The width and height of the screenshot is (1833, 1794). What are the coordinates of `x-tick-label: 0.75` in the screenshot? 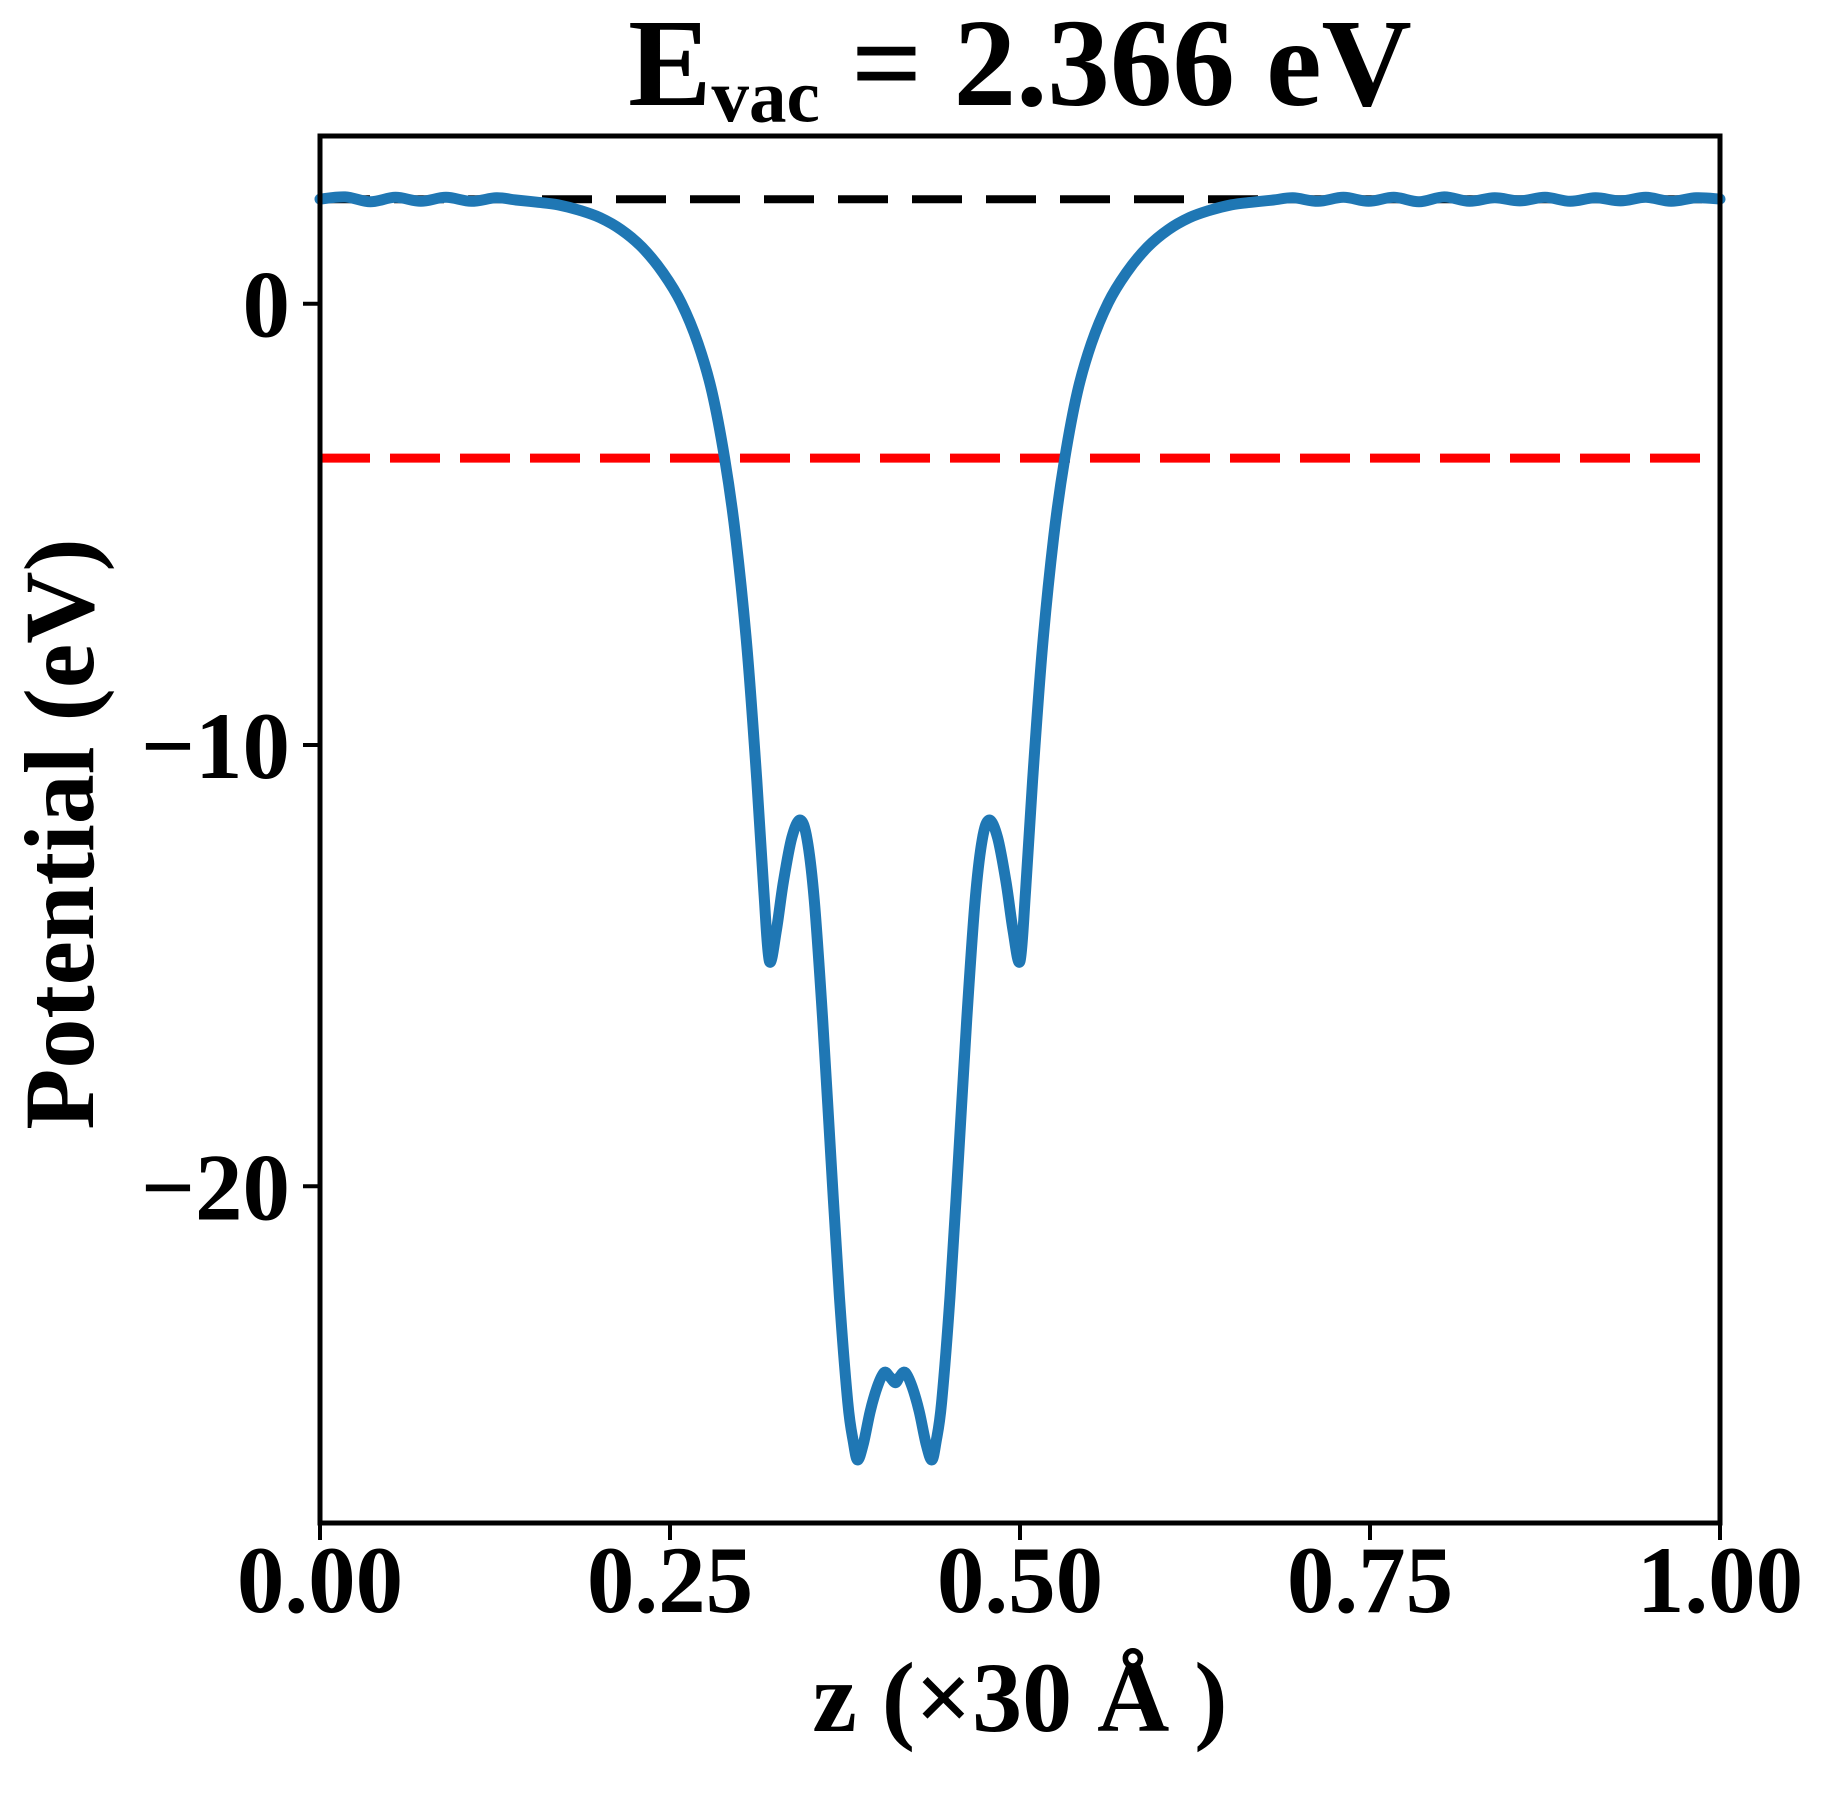 It's located at (1370, 1580).